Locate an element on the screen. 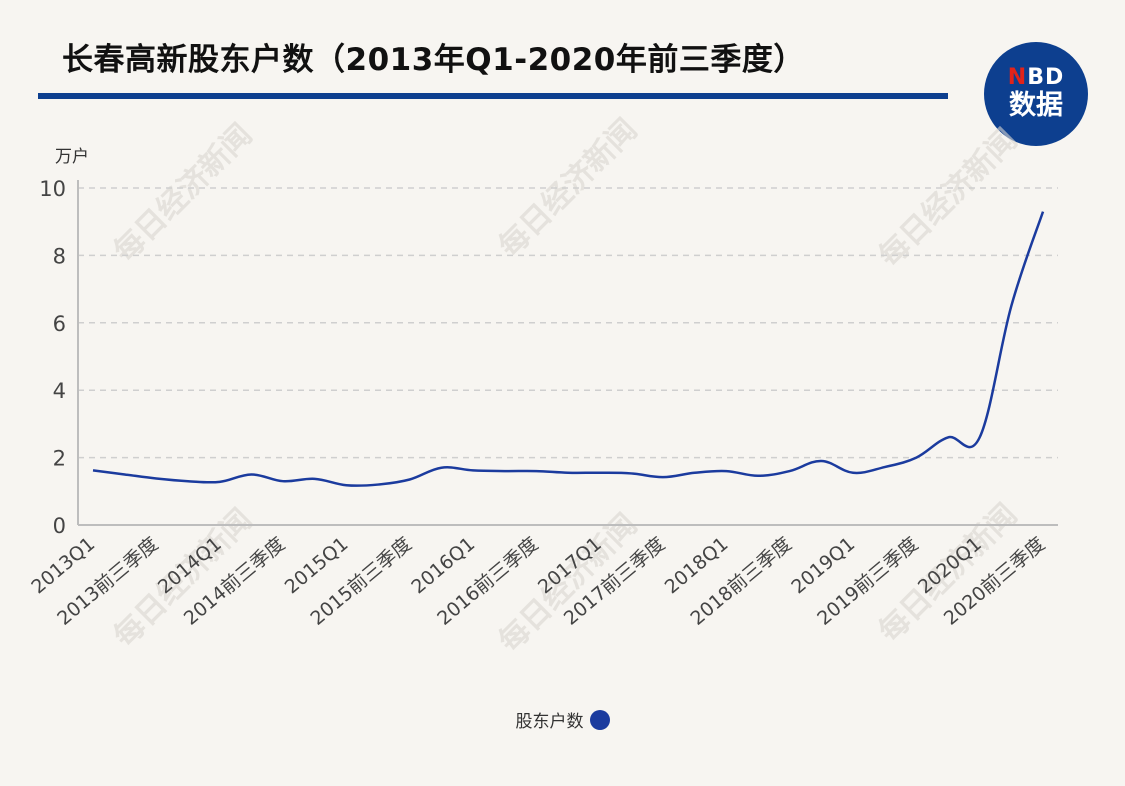 This screenshot has height=786, width=1125. y-tick-label: 10 is located at coordinates (52, 189).